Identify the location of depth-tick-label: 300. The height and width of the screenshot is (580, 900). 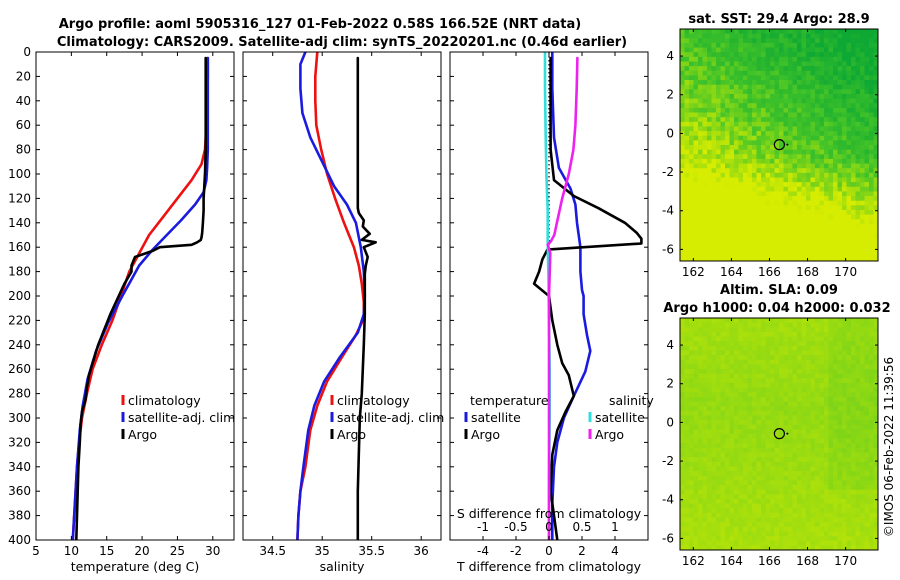
(19, 418).